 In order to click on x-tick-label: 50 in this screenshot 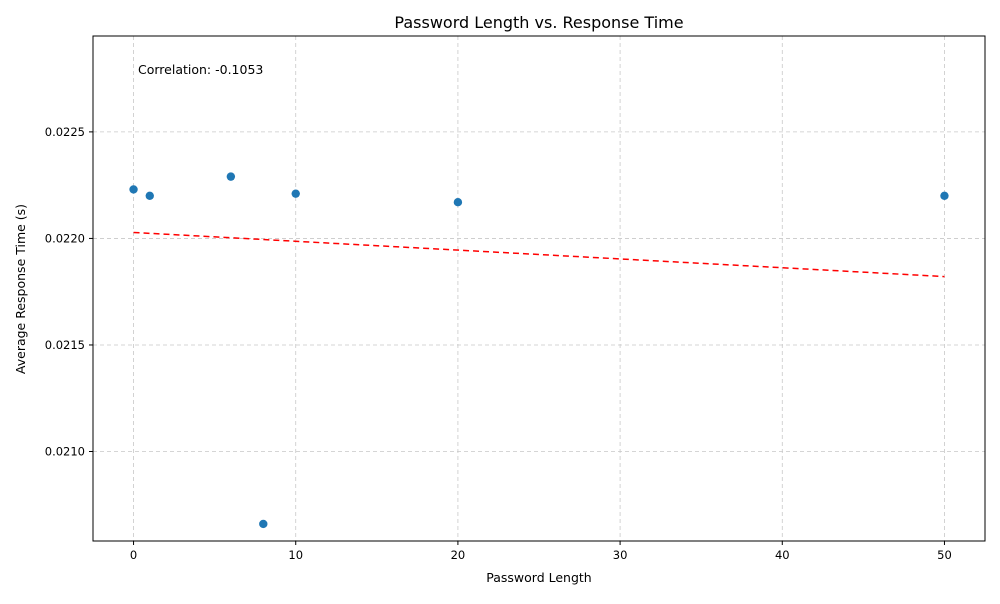, I will do `click(944, 555)`.